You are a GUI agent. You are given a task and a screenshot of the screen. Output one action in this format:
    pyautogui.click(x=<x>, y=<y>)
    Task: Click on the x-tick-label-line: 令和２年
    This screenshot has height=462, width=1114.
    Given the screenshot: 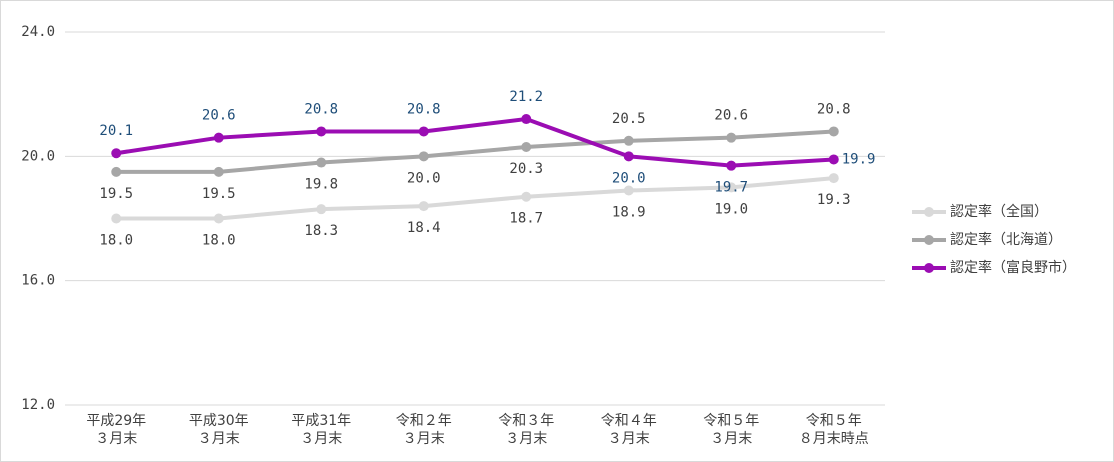 What is the action you would take?
    pyautogui.click(x=424, y=421)
    